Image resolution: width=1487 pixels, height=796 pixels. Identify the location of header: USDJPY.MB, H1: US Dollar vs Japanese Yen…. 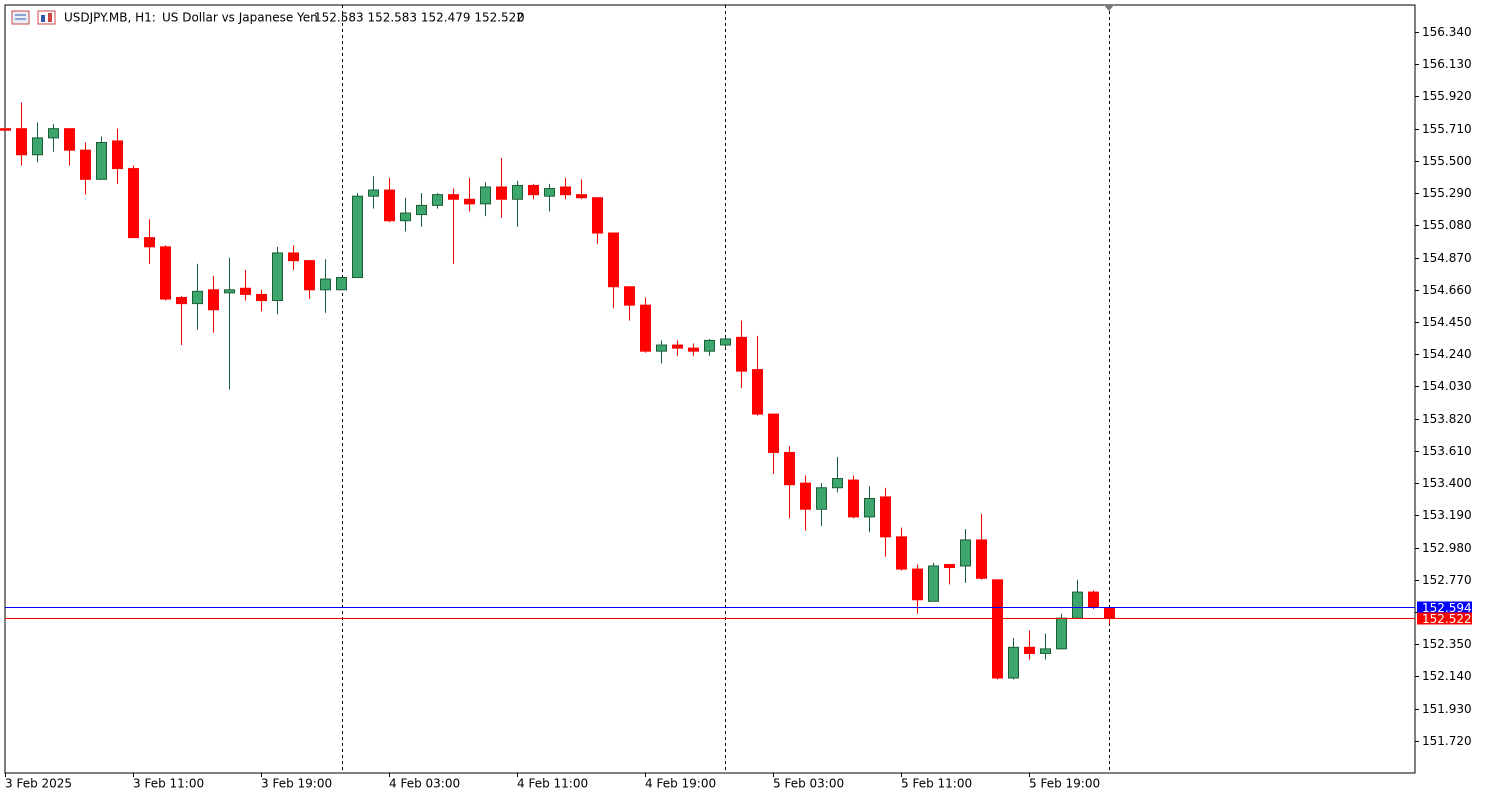
(268, 17).